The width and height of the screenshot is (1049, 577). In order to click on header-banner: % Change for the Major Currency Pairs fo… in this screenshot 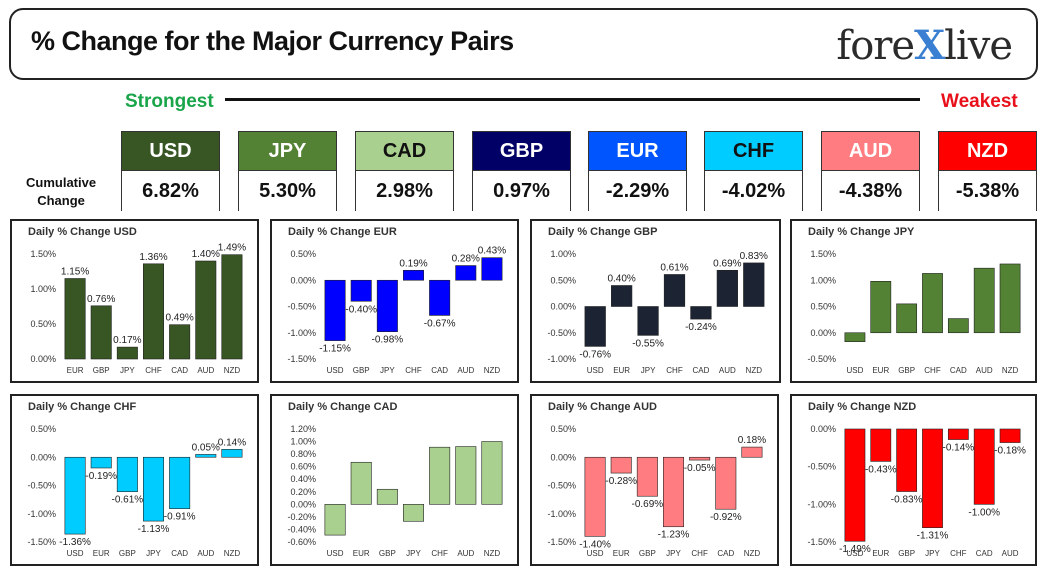, I will do `click(523, 44)`.